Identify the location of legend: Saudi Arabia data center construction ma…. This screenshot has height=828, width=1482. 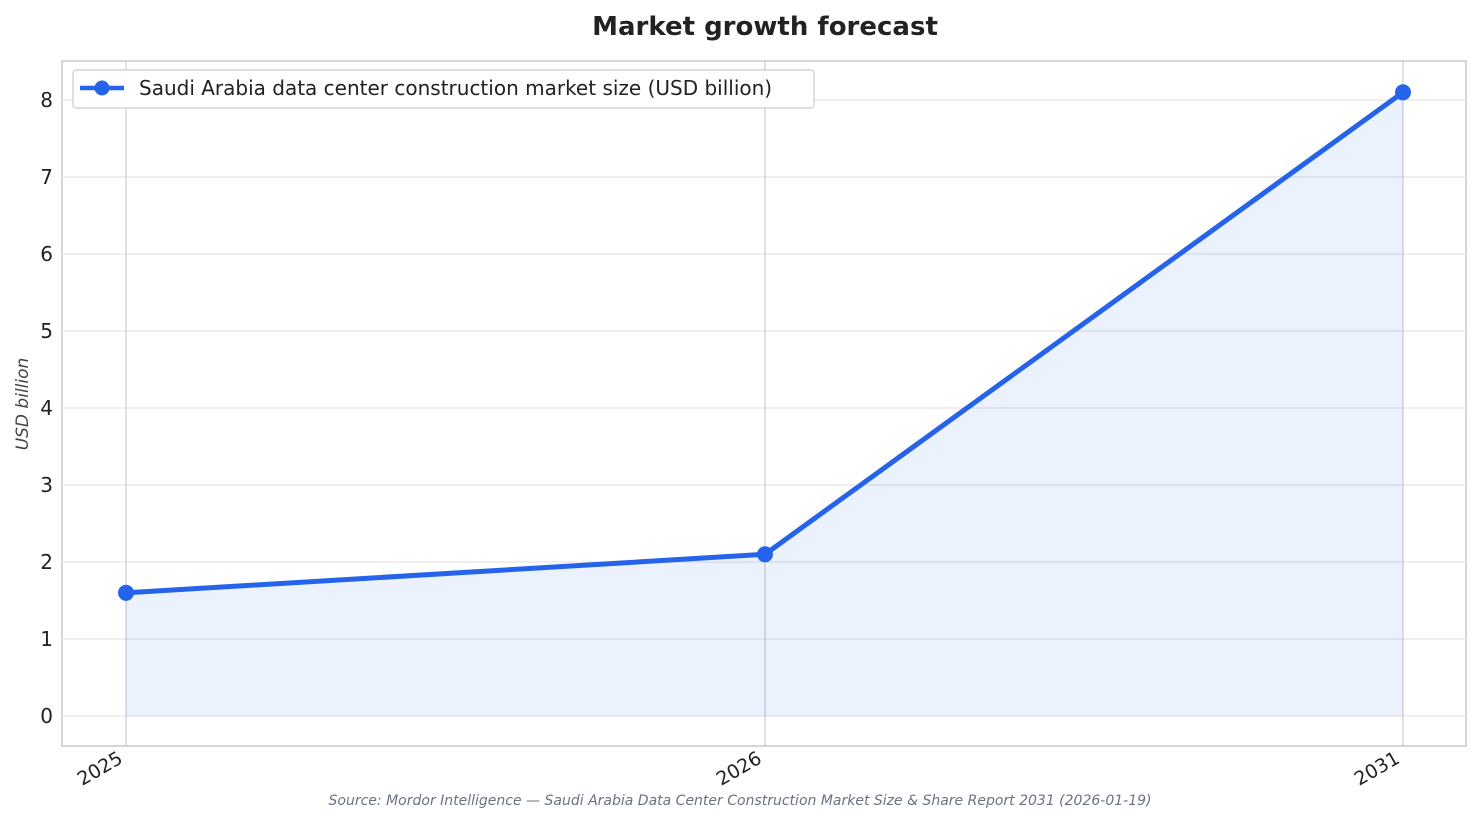
(443, 89).